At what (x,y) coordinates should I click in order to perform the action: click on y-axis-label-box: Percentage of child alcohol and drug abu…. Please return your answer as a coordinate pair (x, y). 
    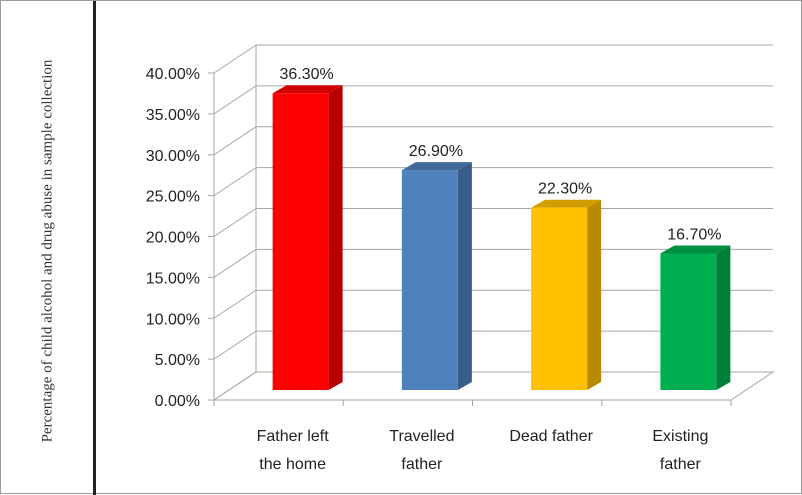
    Looking at the image, I should click on (48, 248).